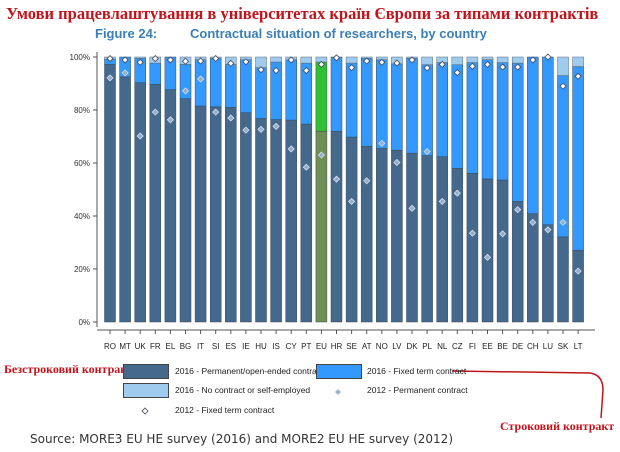 This screenshot has width=620, height=452. I want to click on bar-permanent-dk, so click(412, 237).